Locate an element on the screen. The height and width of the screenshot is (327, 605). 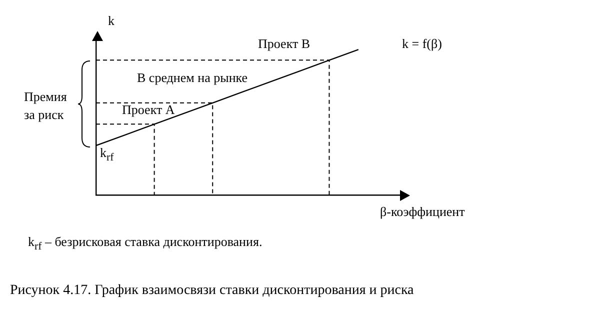
annotation: Проект B is located at coordinates (284, 44).